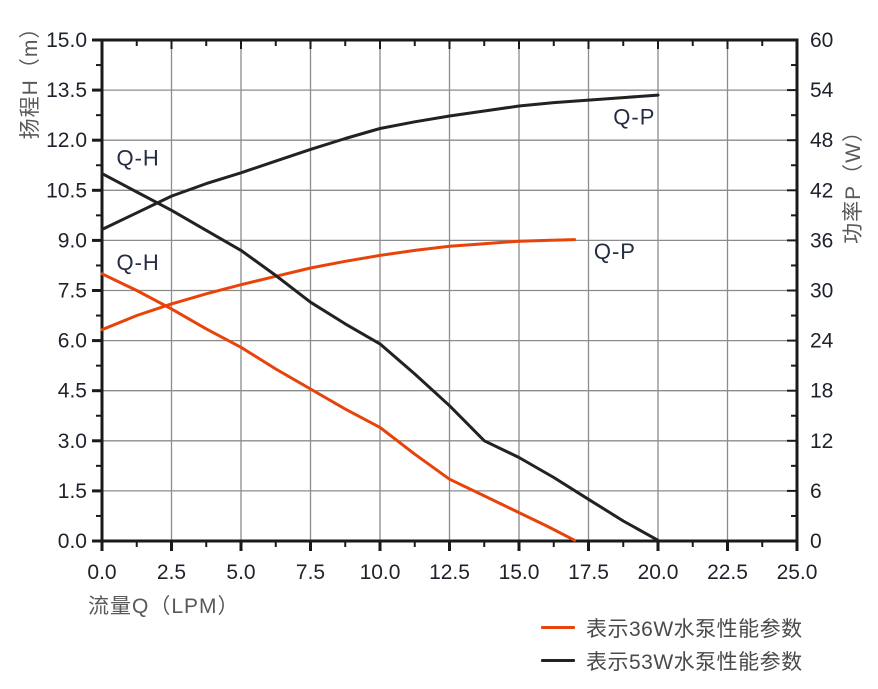 The image size is (878, 689). What do you see at coordinates (449, 572) in the screenshot?
I see `x-tick-label: 12.5` at bounding box center [449, 572].